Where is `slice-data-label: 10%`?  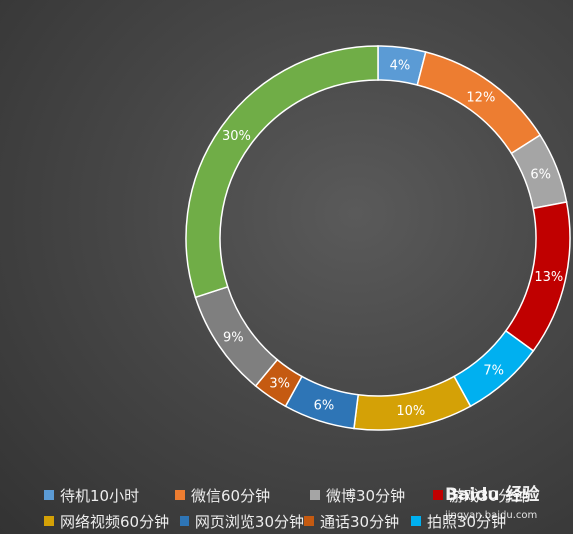
slice-data-label: 10% is located at coordinates (410, 411).